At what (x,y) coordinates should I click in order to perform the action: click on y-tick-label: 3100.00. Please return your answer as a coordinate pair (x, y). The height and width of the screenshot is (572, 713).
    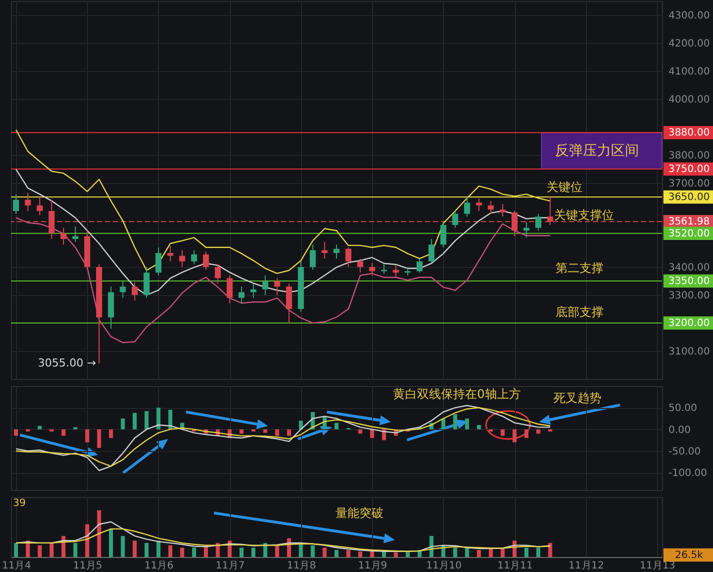
    Looking at the image, I should click on (689, 352).